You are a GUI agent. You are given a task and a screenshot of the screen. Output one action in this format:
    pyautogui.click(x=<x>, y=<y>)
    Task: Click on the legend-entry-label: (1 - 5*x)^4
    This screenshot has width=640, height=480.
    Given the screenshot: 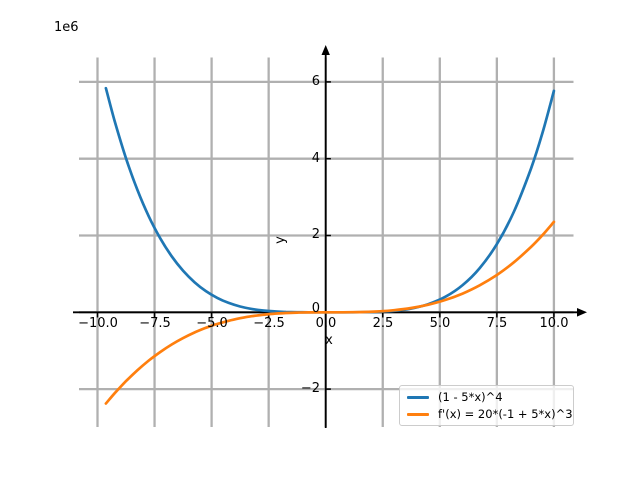 What is the action you would take?
    pyautogui.click(x=470, y=397)
    